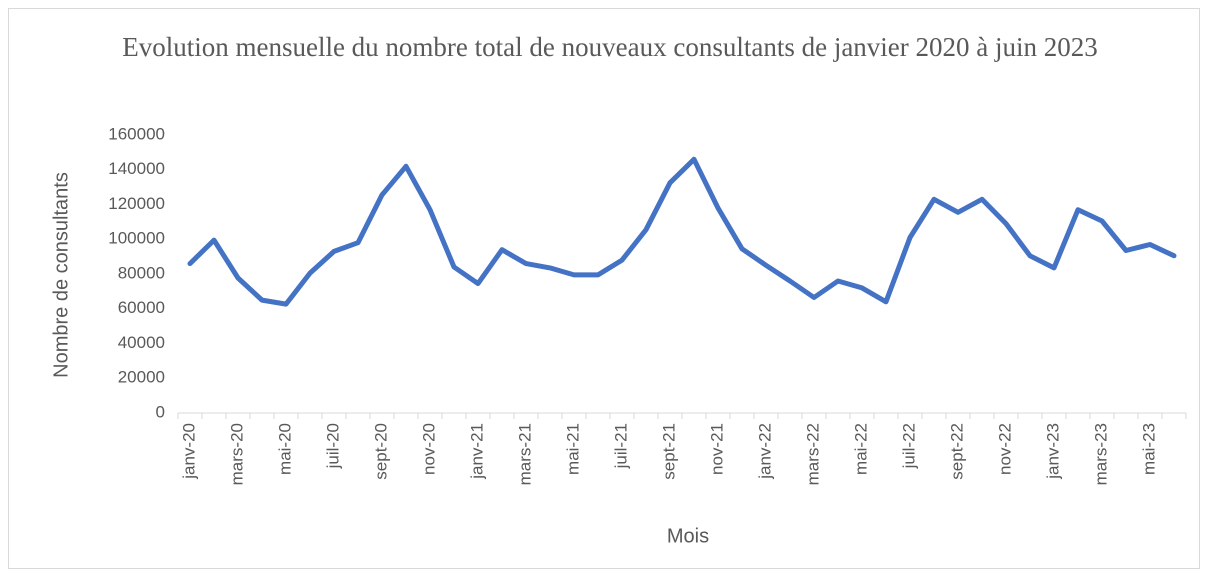 Image resolution: width=1210 pixels, height=578 pixels. Describe the element at coordinates (236, 454) in the screenshot. I see `x-tick-label: mars-20` at that location.